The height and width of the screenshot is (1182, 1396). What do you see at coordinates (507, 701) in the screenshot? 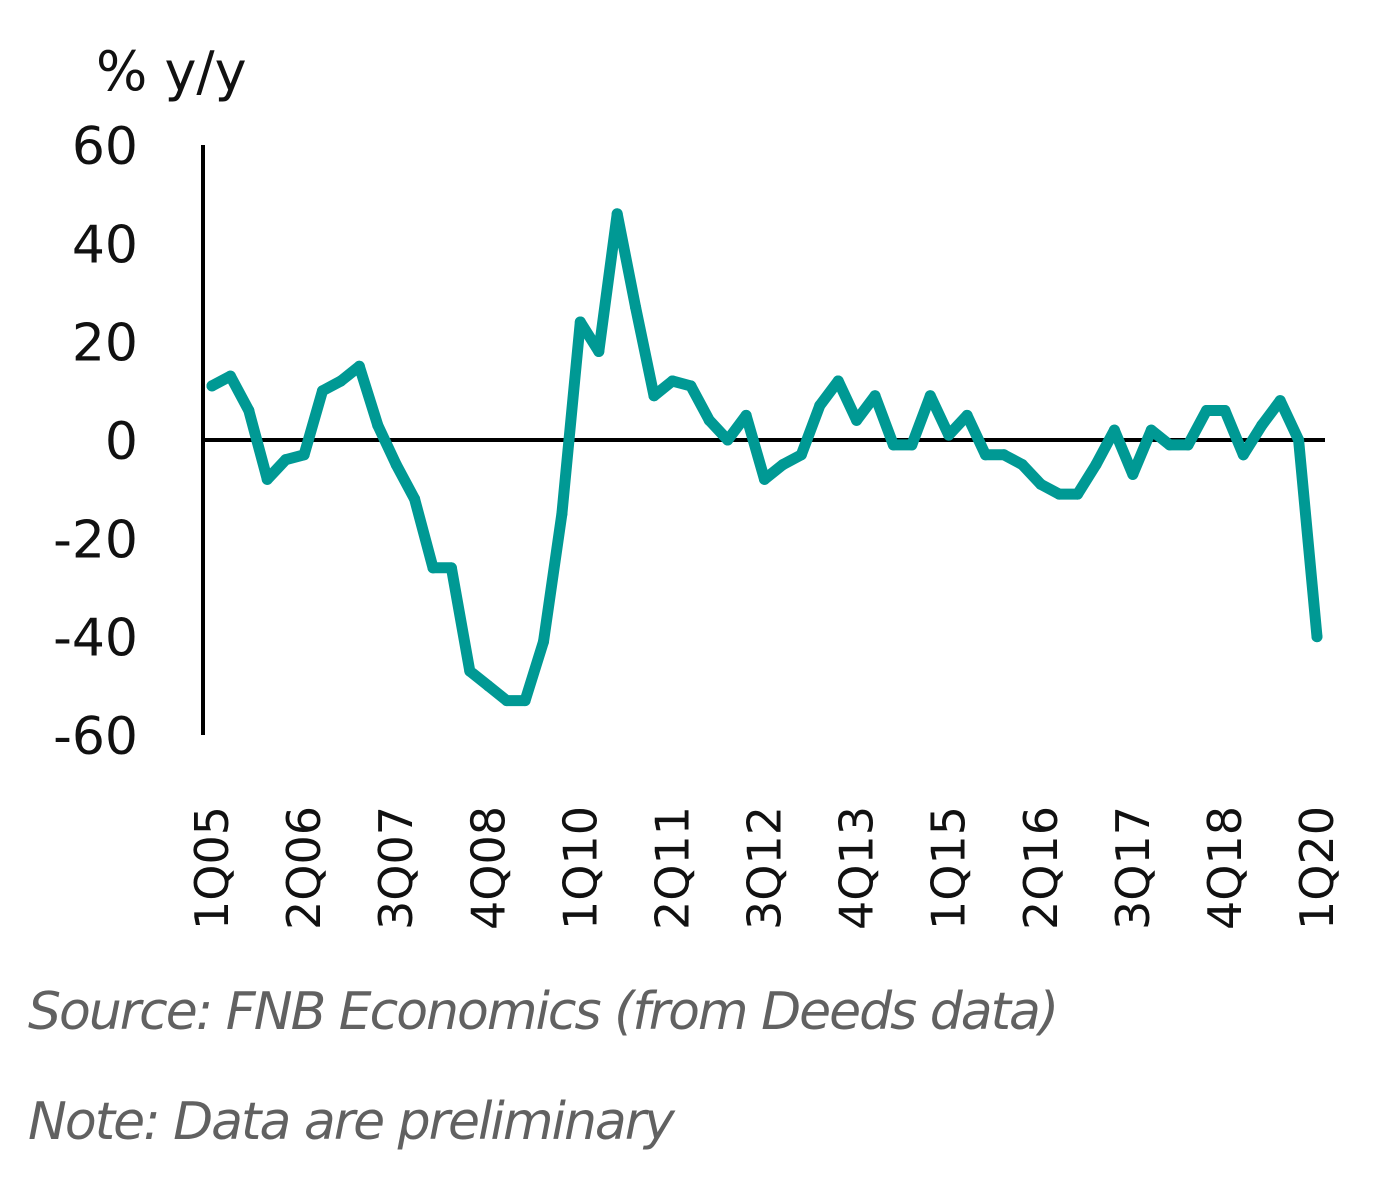
I see `data-point-1Q09` at bounding box center [507, 701].